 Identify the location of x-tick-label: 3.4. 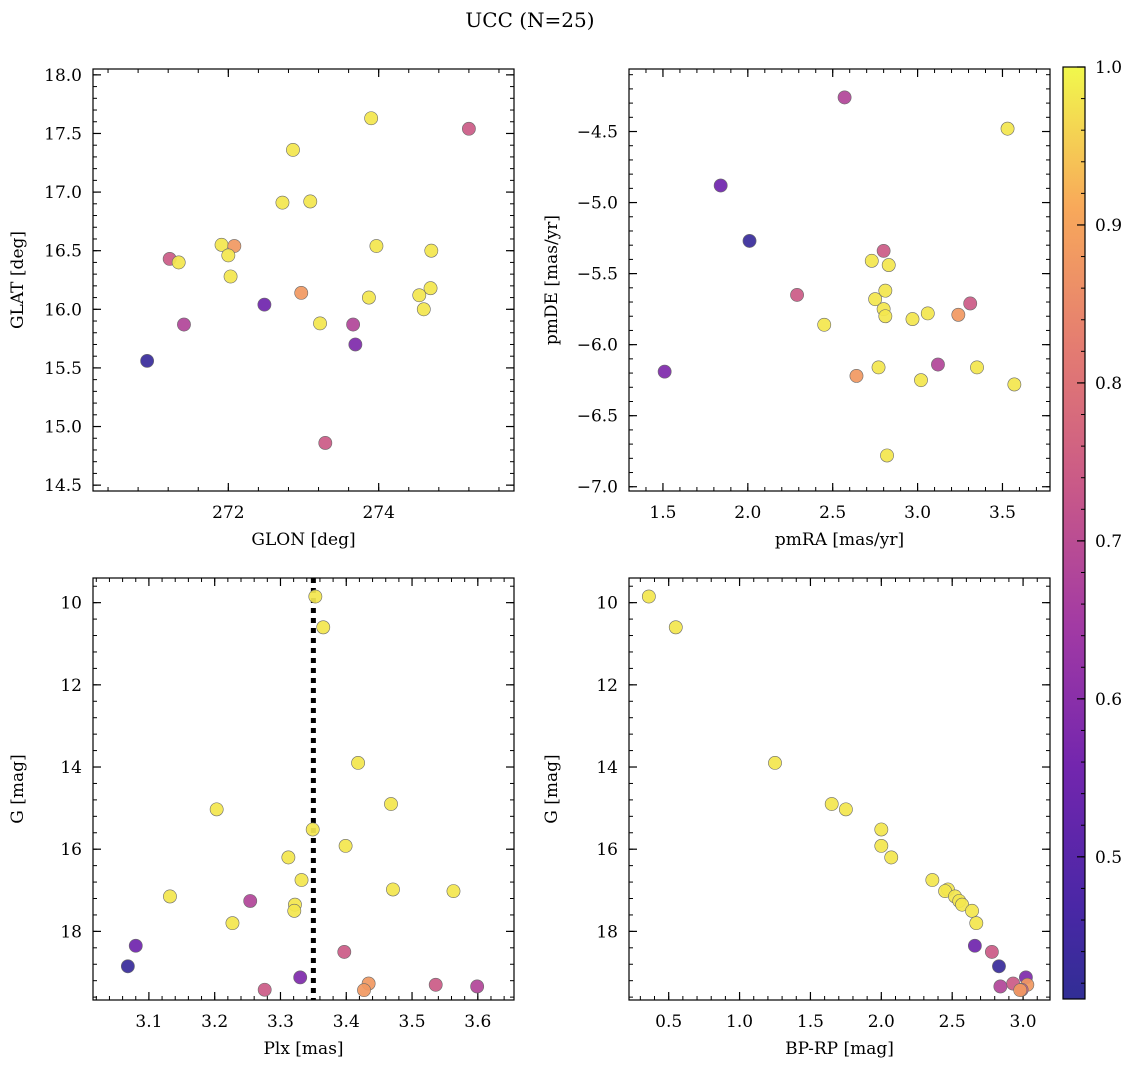
(346, 1022).